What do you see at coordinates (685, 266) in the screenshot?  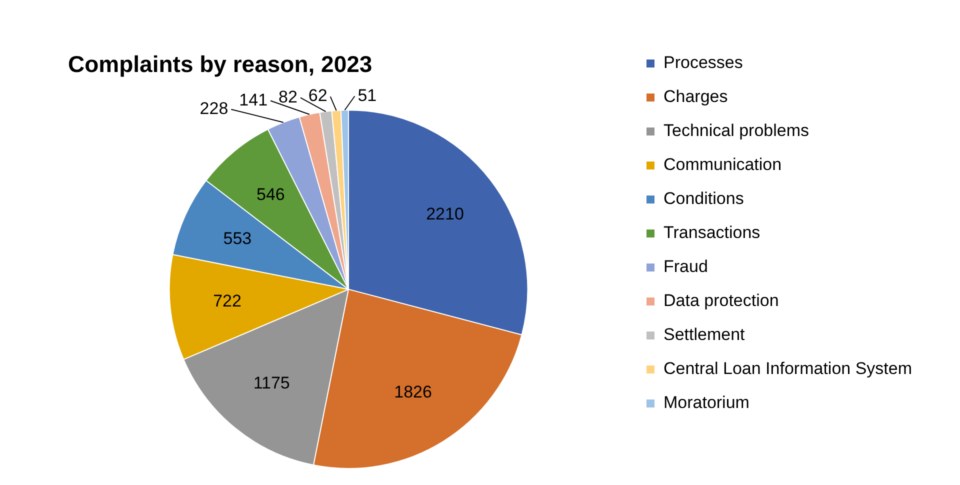 I see `legend-label: Fraud` at bounding box center [685, 266].